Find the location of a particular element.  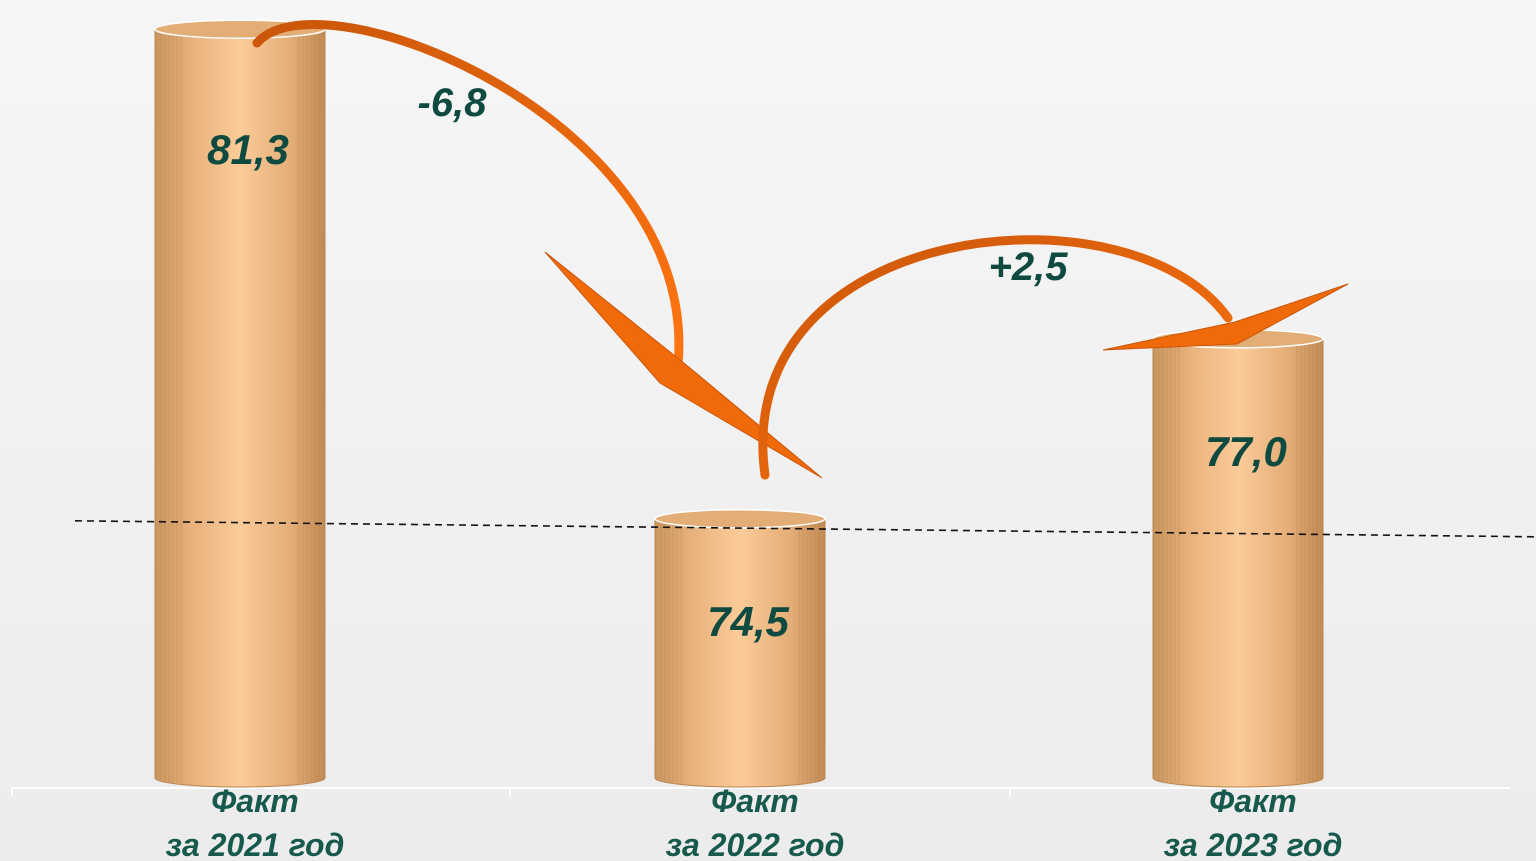

change-arrow-2: +2,5 is located at coordinates (1053, 357).